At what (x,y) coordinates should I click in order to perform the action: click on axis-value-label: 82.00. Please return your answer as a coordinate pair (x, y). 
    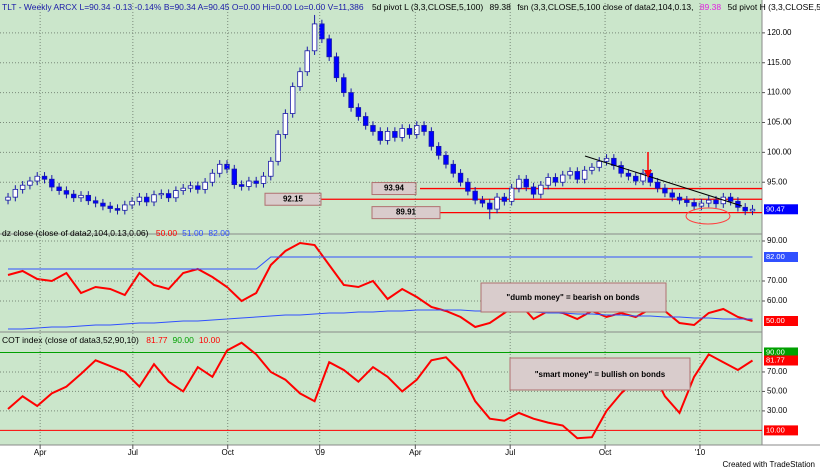
    Looking at the image, I should click on (775, 256).